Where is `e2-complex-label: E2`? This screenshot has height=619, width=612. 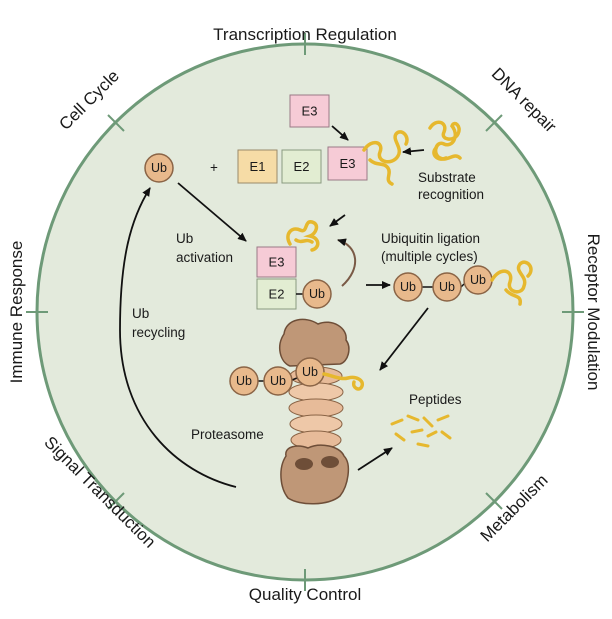 e2-complex-label: E2 is located at coordinates (277, 294).